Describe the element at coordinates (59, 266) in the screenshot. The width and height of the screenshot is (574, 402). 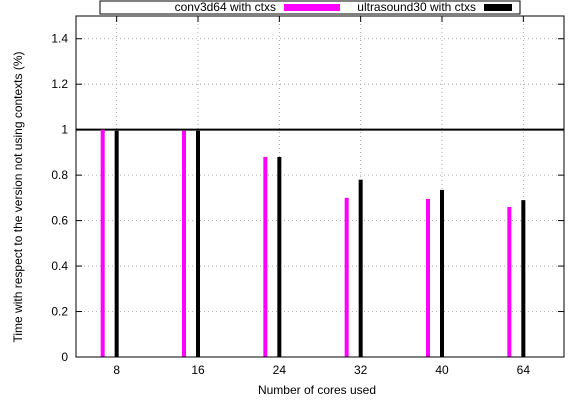
I see `y-tick-label: 0.4` at that location.